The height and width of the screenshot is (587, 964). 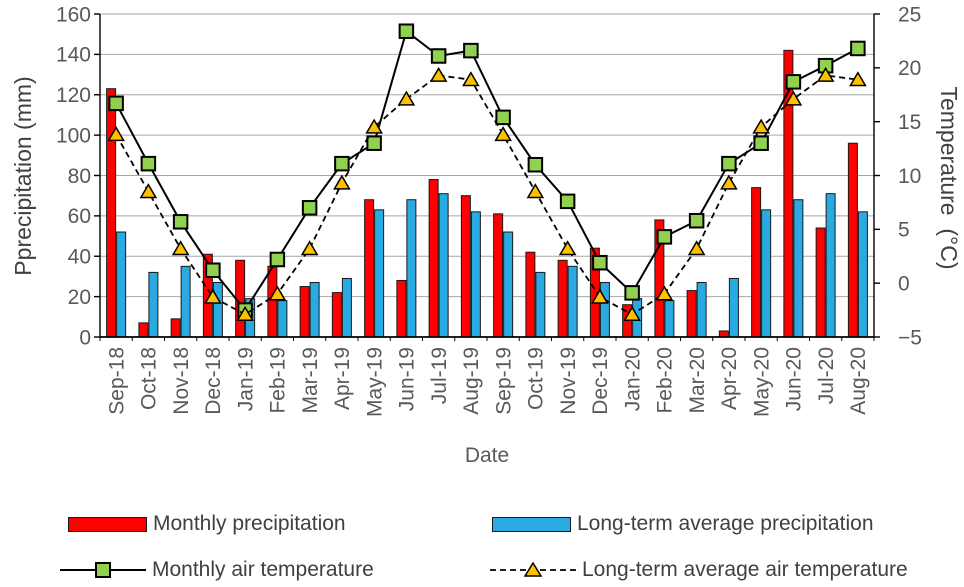 What do you see at coordinates (503, 381) in the screenshot?
I see `x-tick-label: Sep-19` at bounding box center [503, 381].